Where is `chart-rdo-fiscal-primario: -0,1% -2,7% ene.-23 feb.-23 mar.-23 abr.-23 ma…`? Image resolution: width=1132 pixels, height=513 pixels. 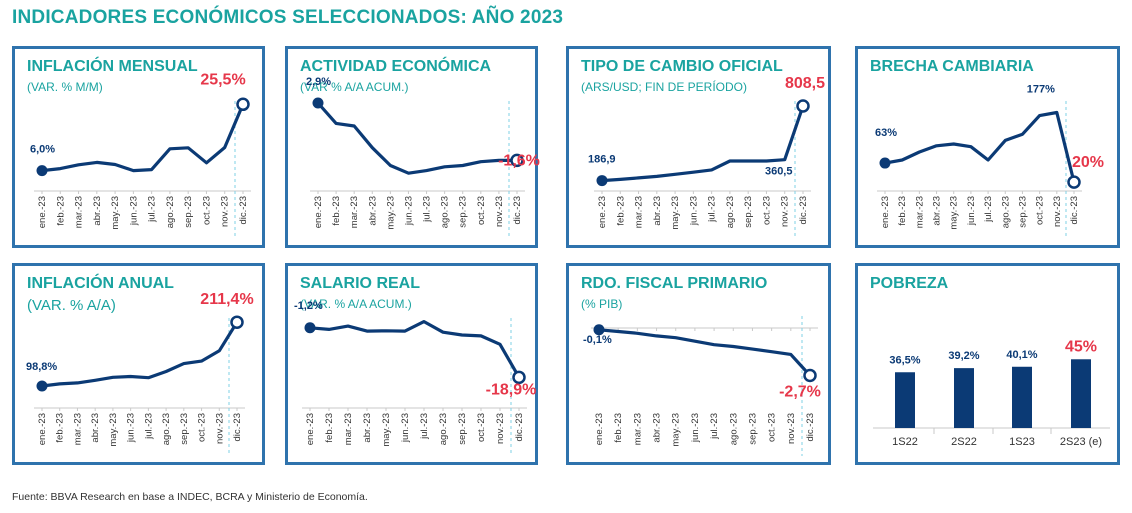
chart-rdo-fiscal-primario: -0,1% -2,7% ene.-23 feb.-23 mar.-23 abr.-23 ma… is located at coordinates (702, 386).